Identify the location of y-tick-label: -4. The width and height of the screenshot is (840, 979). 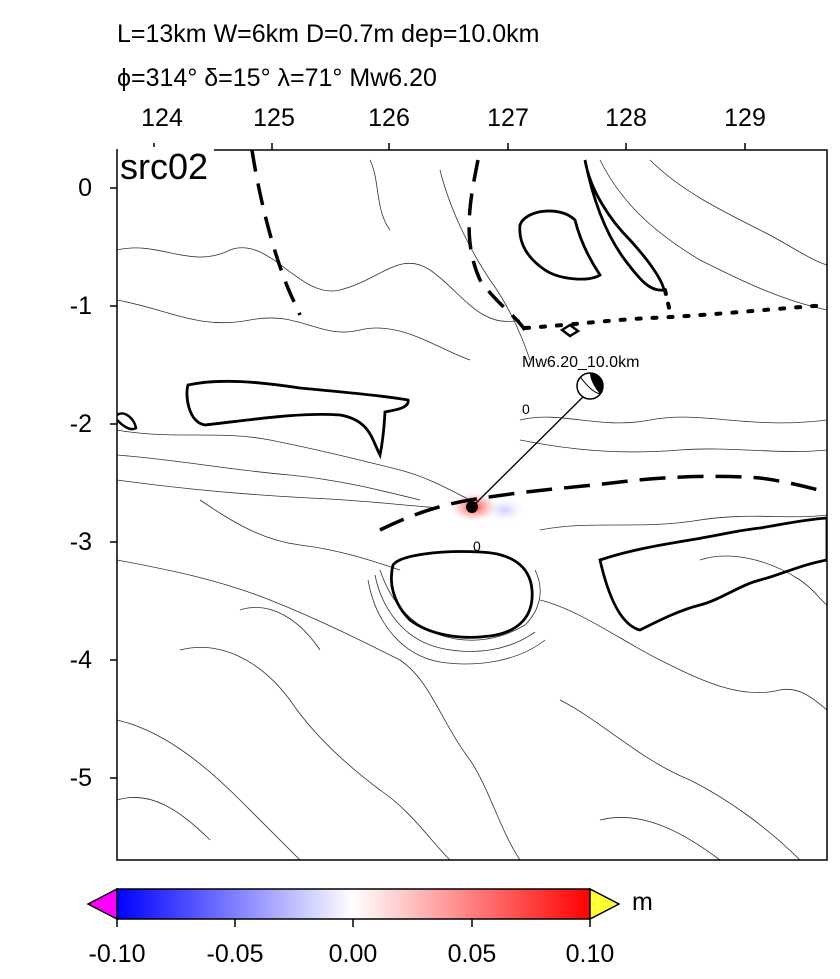
(80, 660).